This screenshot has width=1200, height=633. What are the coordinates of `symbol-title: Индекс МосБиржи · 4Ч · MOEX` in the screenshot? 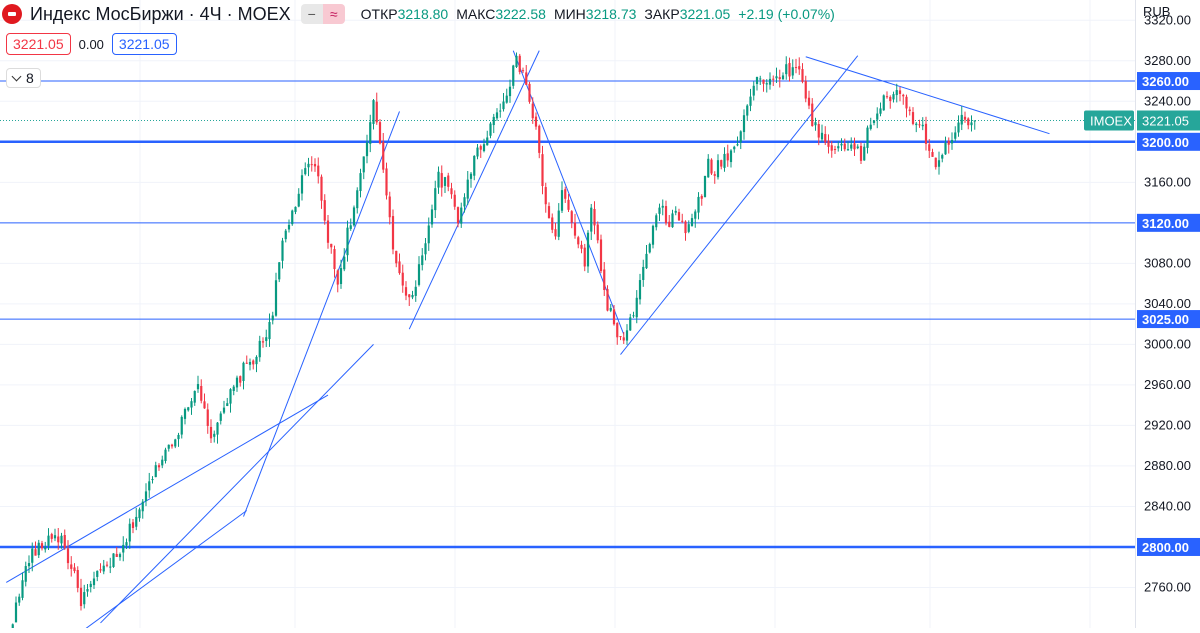 It's located at (160, 13).